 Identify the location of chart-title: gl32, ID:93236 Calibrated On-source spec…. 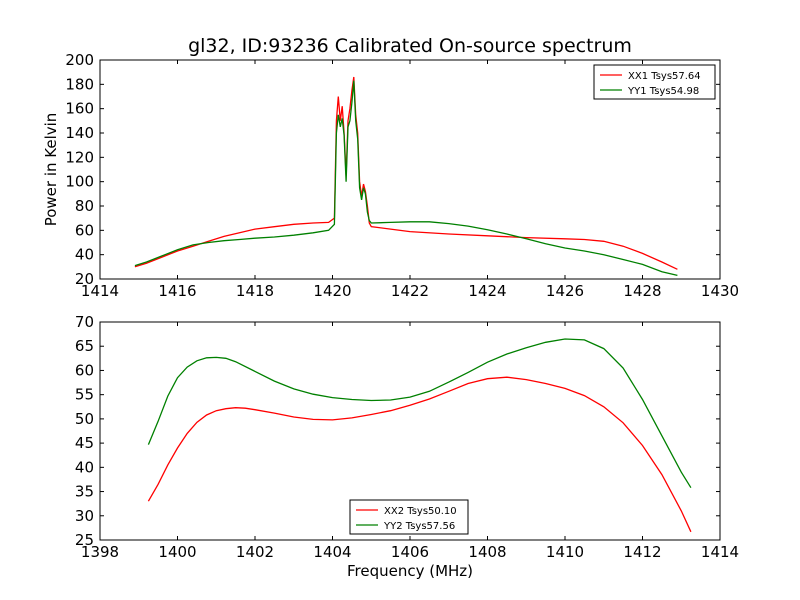
(410, 46).